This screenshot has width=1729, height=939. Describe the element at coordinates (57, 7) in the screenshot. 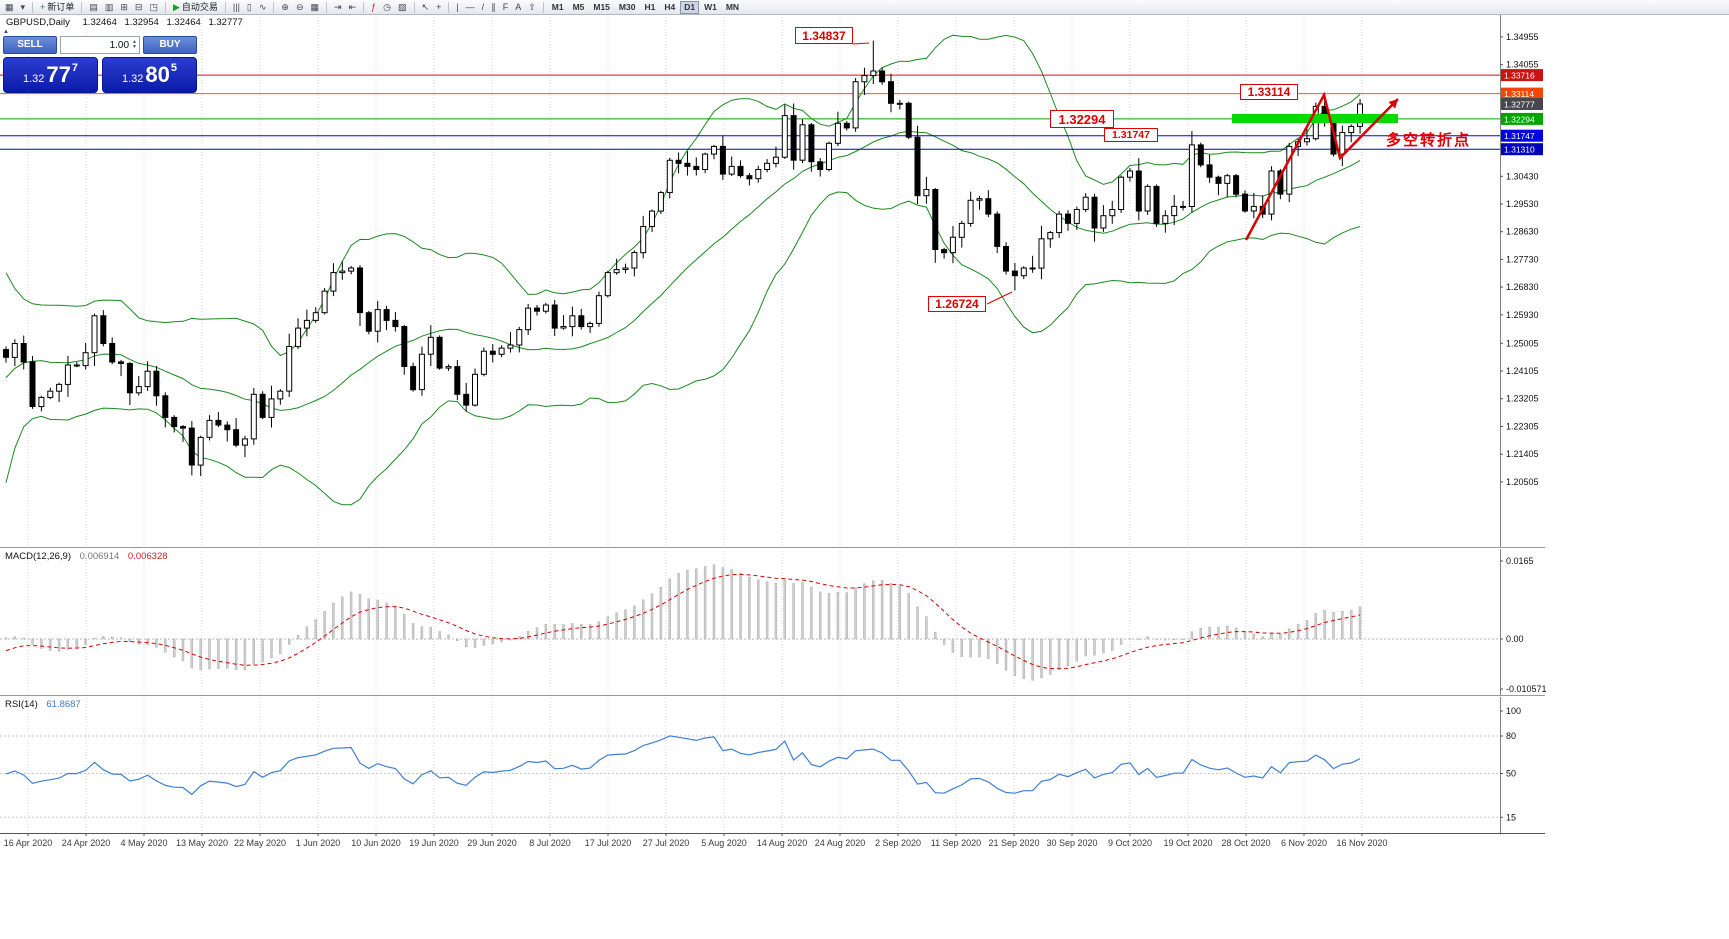

I see `new-order-button: + 新订单` at that location.